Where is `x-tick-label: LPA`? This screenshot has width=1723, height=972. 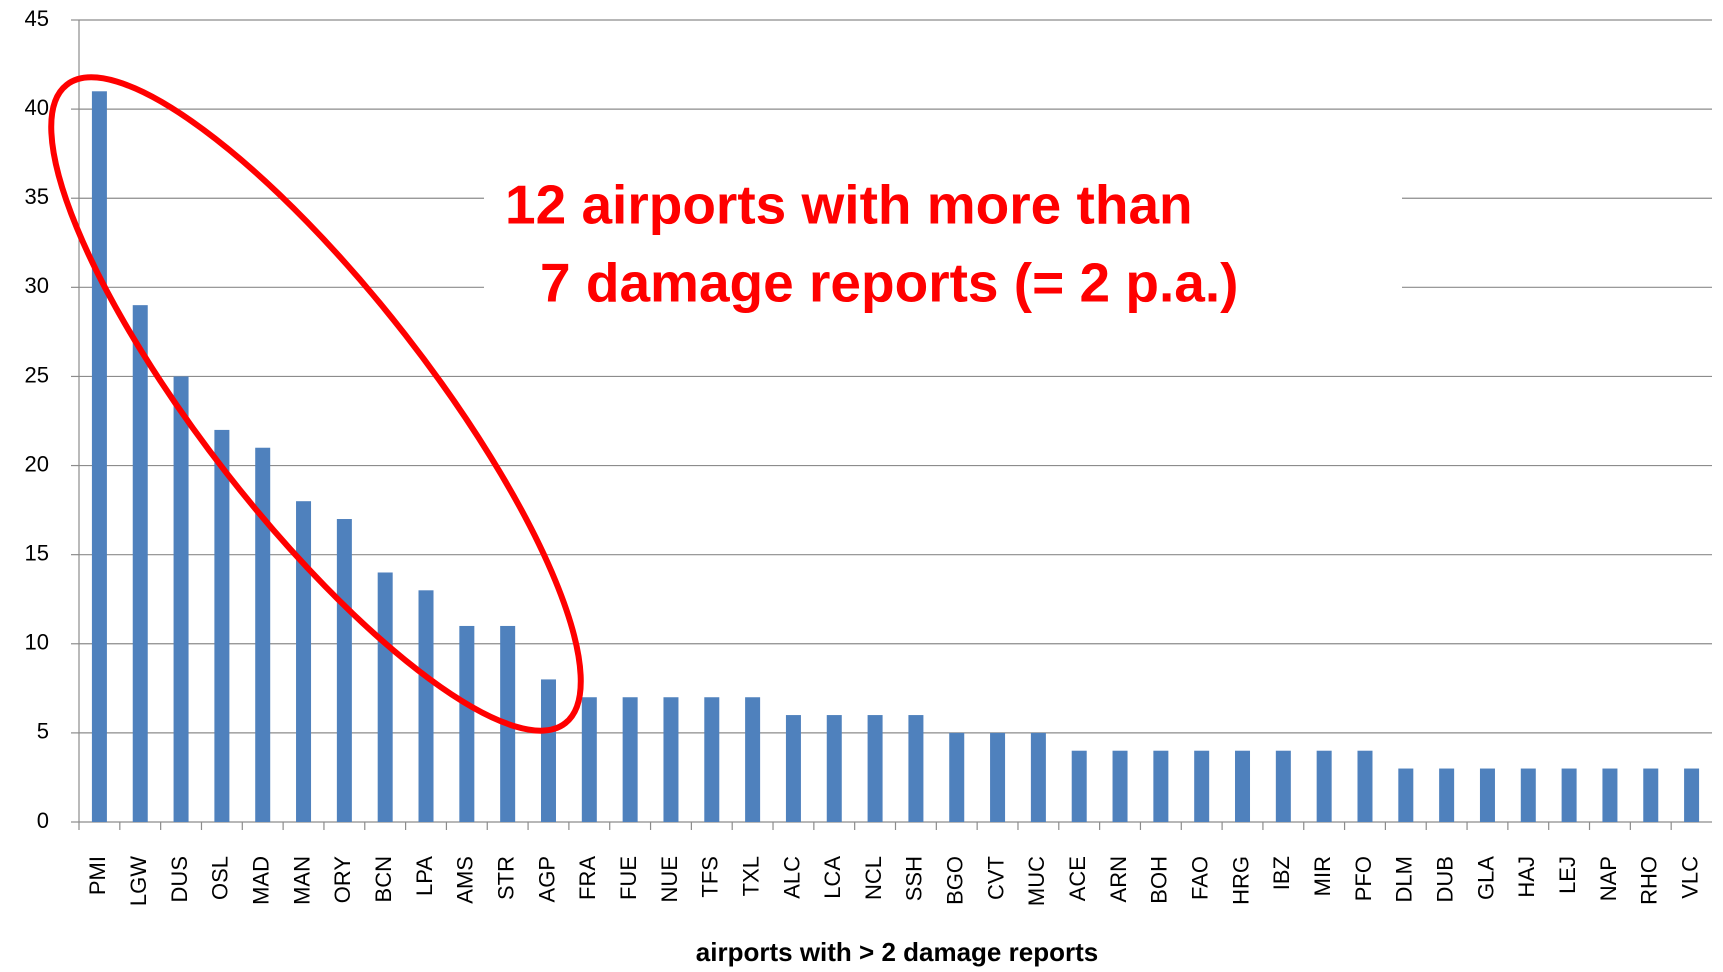 x-tick-label: LPA is located at coordinates (424, 876).